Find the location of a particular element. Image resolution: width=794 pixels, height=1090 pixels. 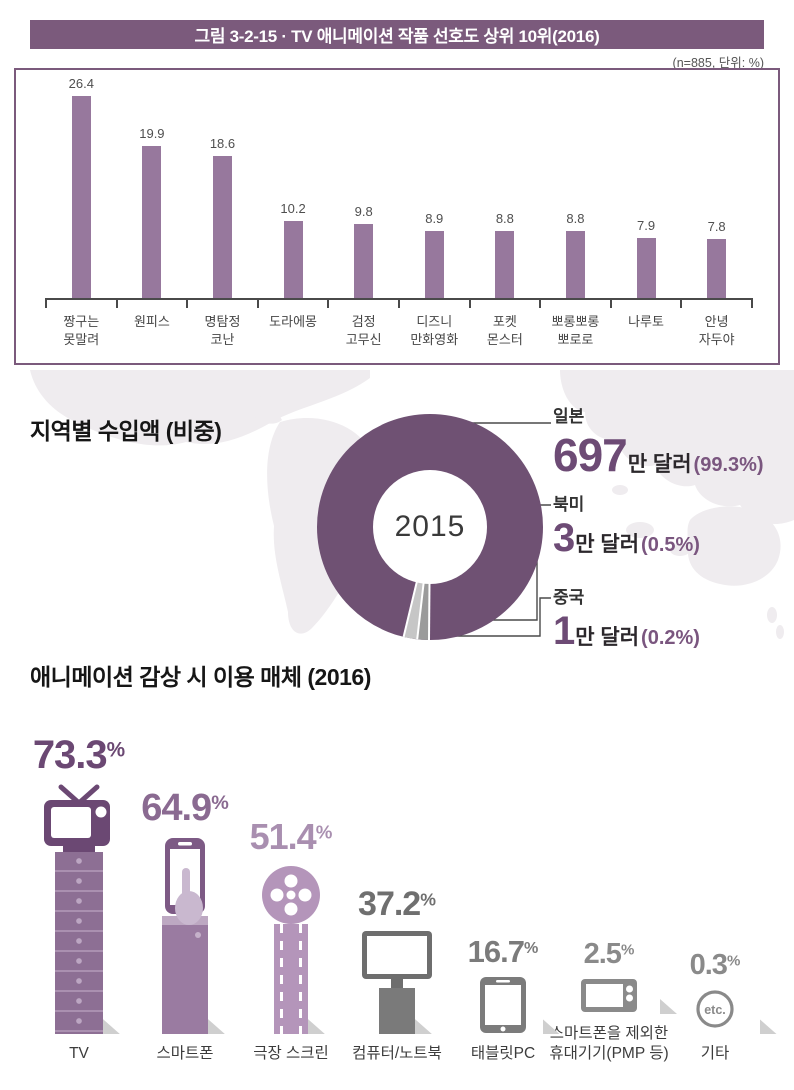

bar-cell: 8.9 is located at coordinates (434, 255).